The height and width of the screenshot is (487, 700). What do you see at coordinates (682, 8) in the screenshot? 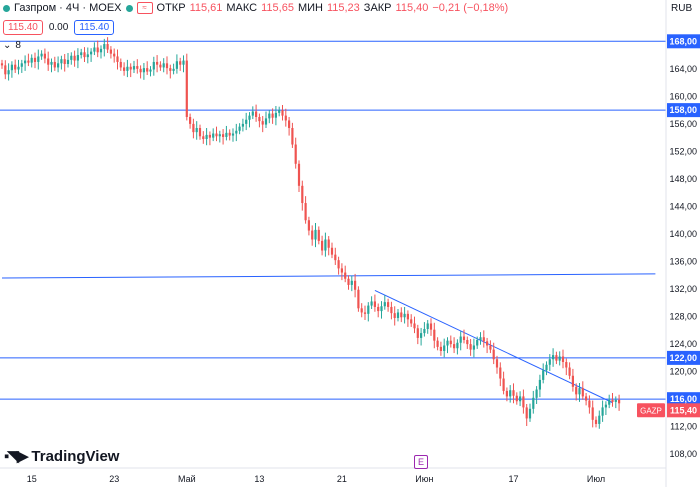
I see `currency-label: RUB` at bounding box center [682, 8].